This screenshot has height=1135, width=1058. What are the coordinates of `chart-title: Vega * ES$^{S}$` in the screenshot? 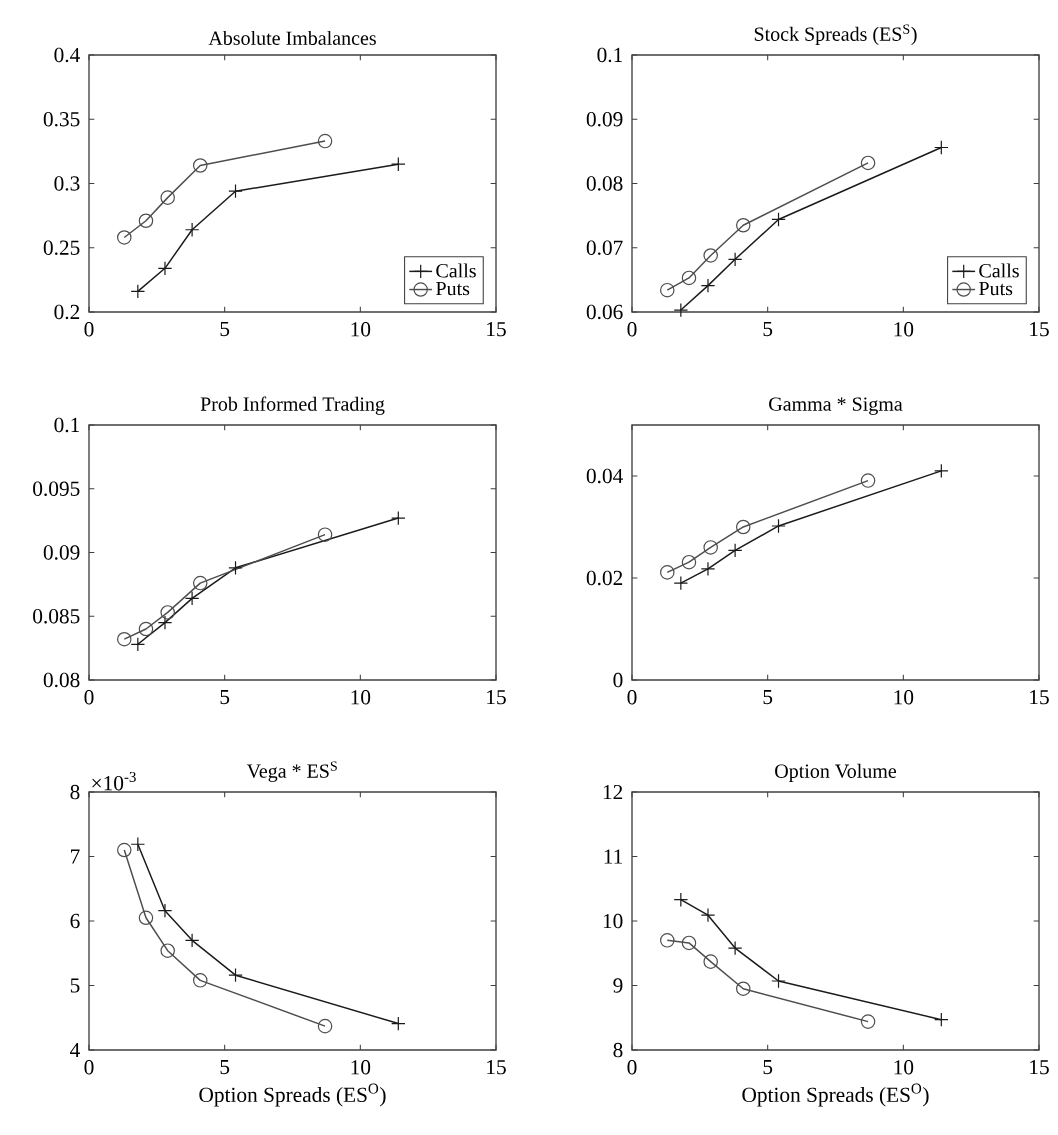 It's located at (291, 771).